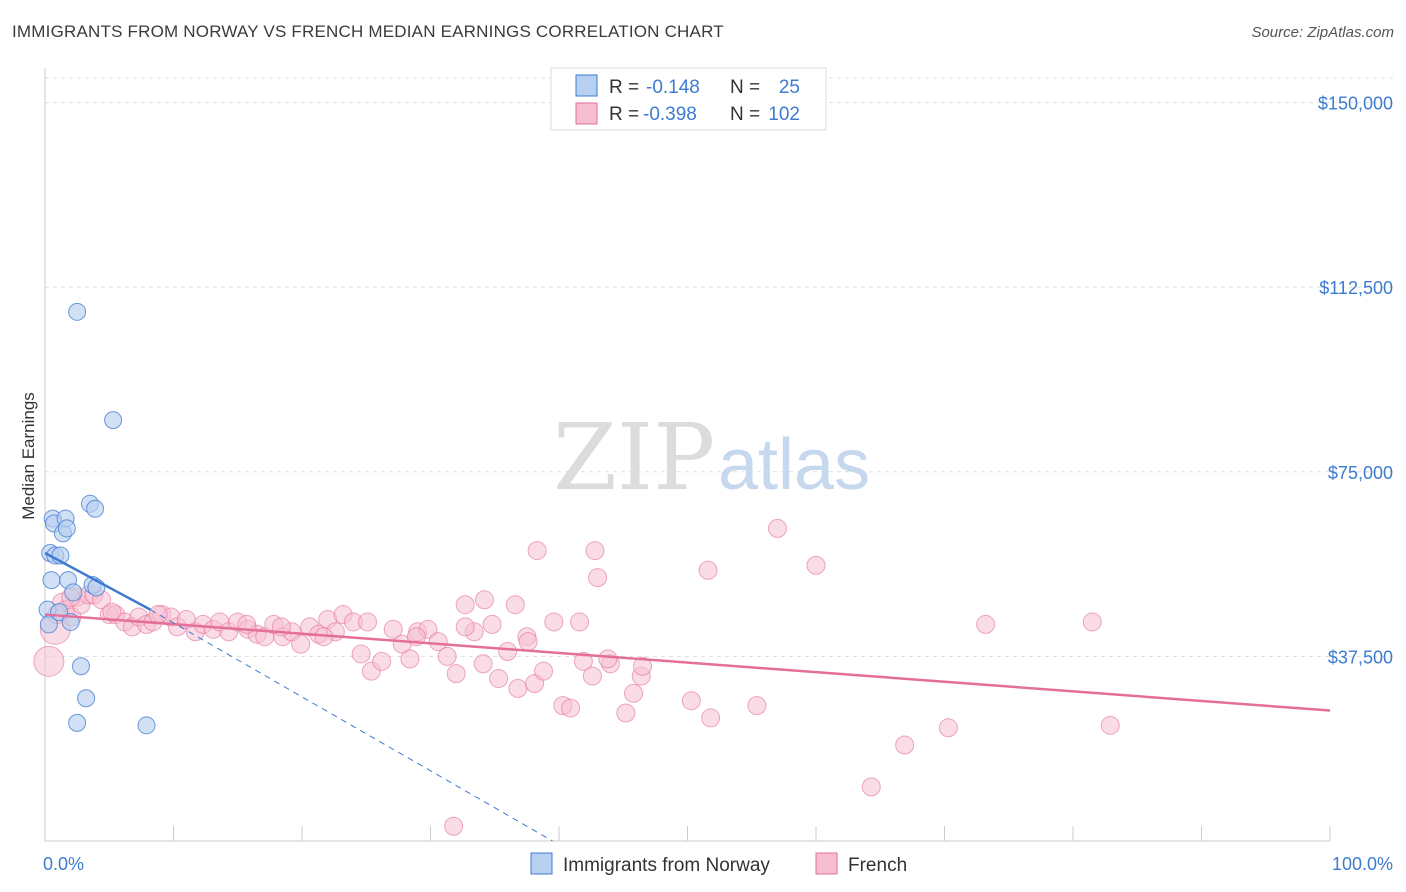 The image size is (1406, 892). What do you see at coordinates (351, 725) in the screenshot?
I see `norway-trend-extension` at bounding box center [351, 725].